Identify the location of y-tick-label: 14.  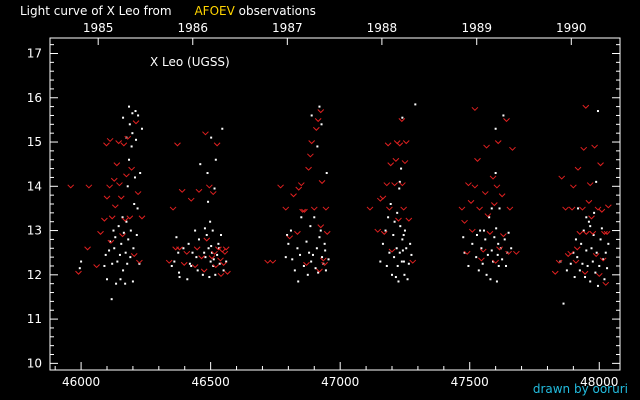
(34, 186).